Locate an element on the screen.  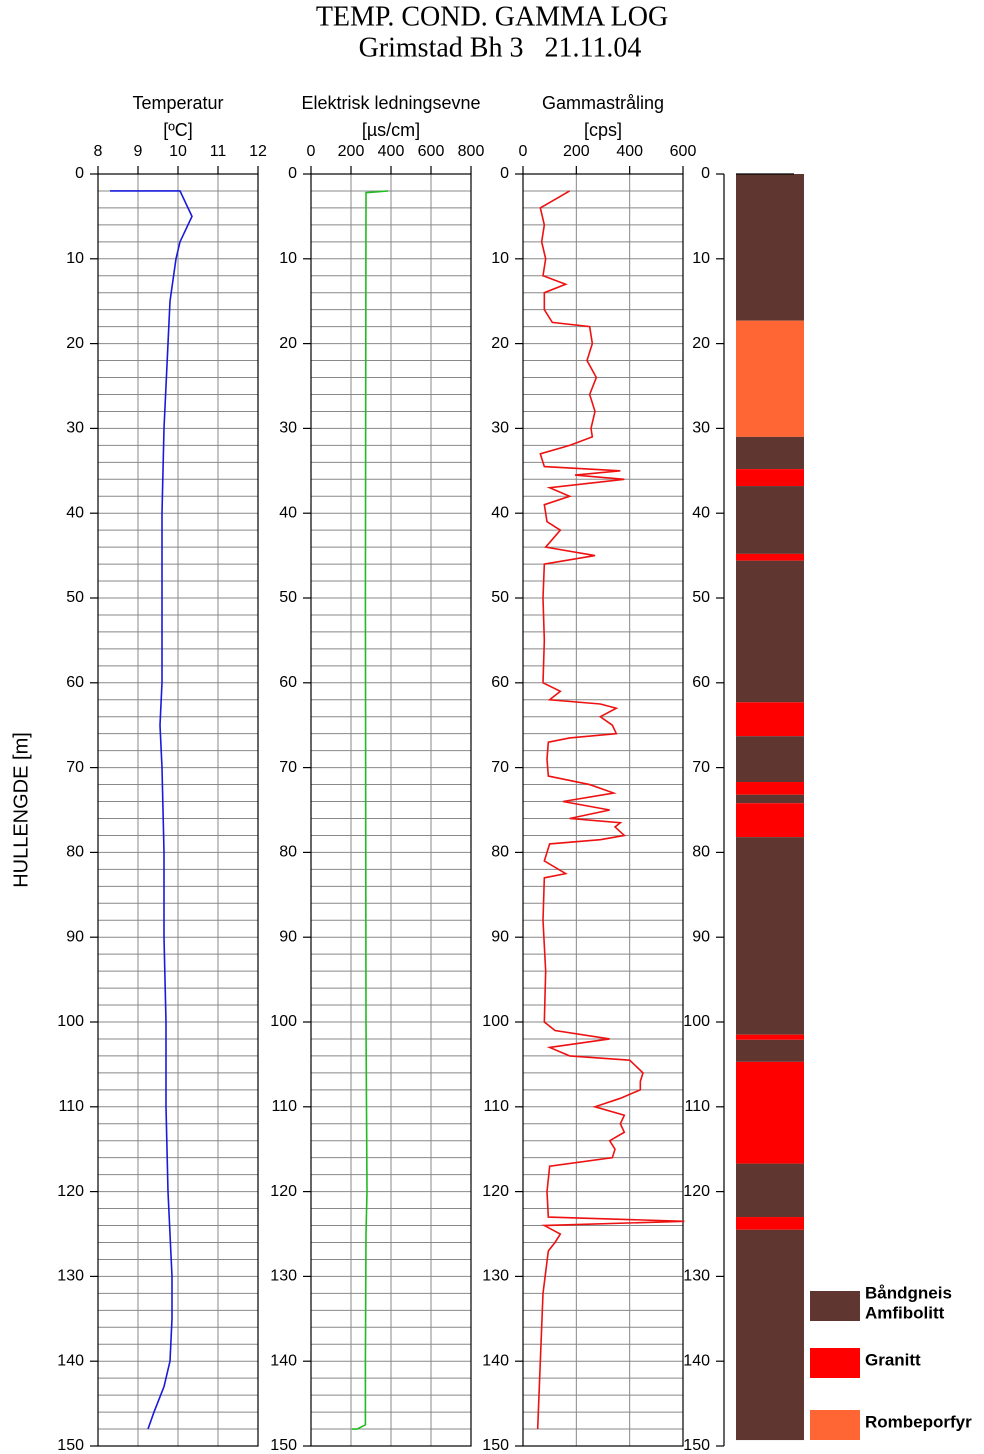
panel-title: Temperatur is located at coordinates (177, 103).